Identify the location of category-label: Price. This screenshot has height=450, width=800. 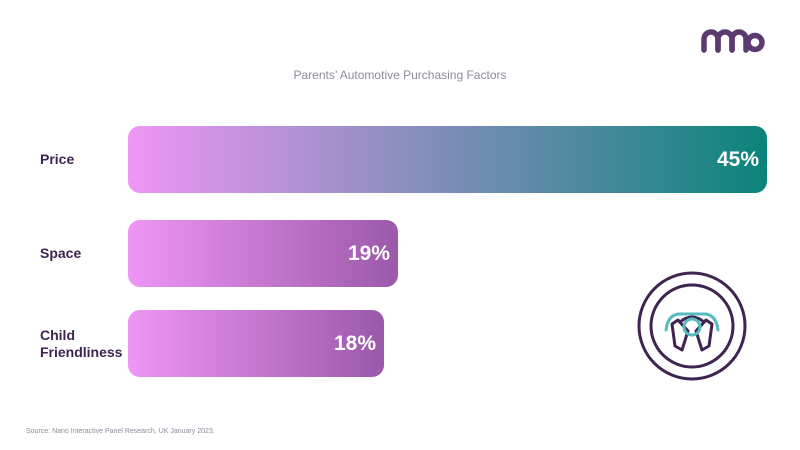
(57, 159).